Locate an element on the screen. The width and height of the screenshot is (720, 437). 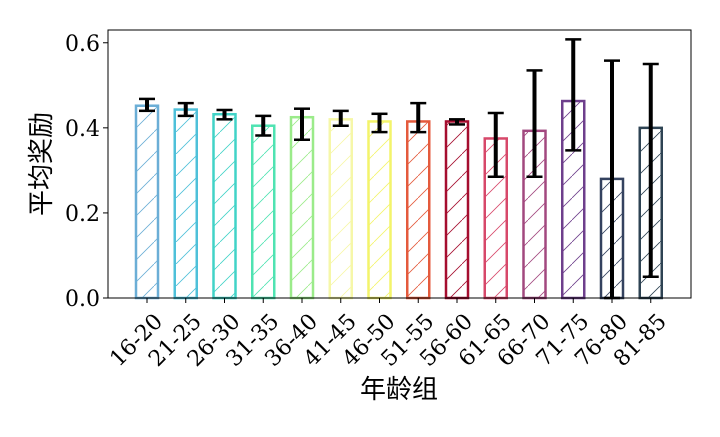
y-axis: 0.0 0.2 0.4 0.6 is located at coordinates (86, 172).